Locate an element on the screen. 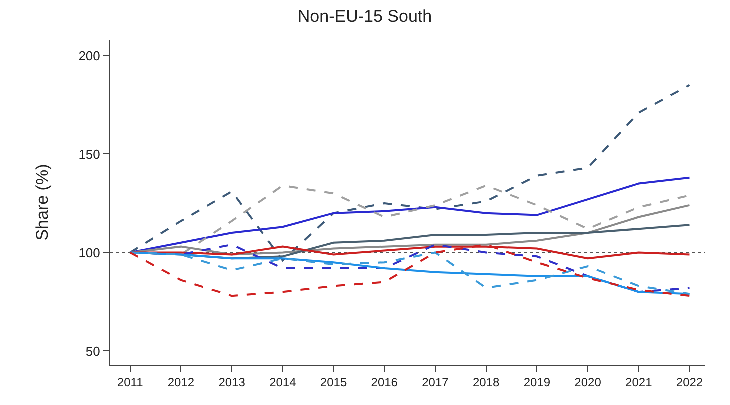 The height and width of the screenshot is (405, 730). y-tick-label: 200 is located at coordinates (89, 56).